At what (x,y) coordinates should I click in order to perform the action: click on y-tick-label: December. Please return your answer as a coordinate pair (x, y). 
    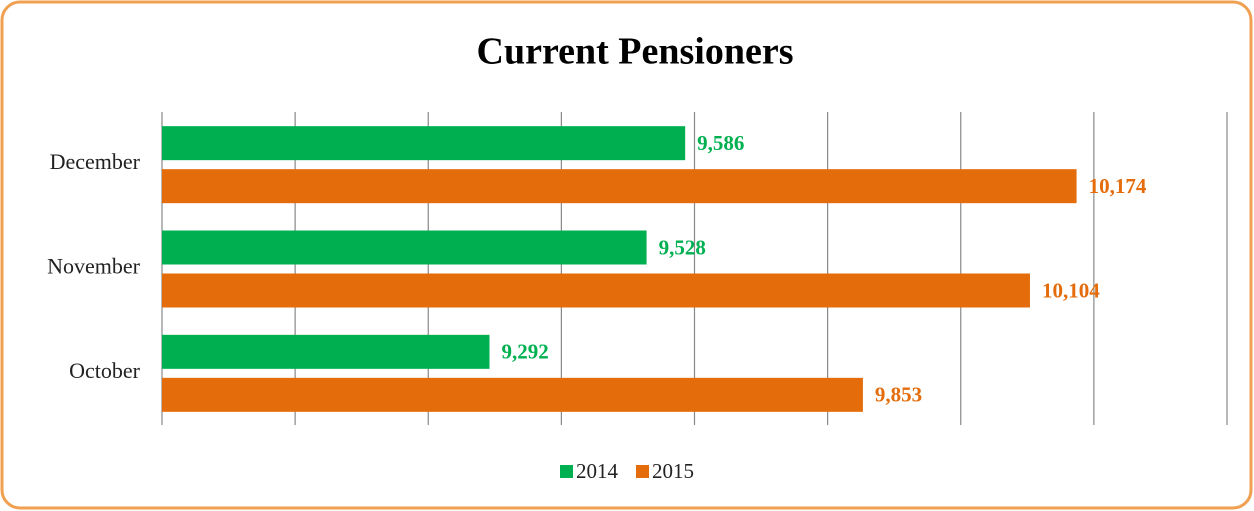
    Looking at the image, I should click on (95, 161).